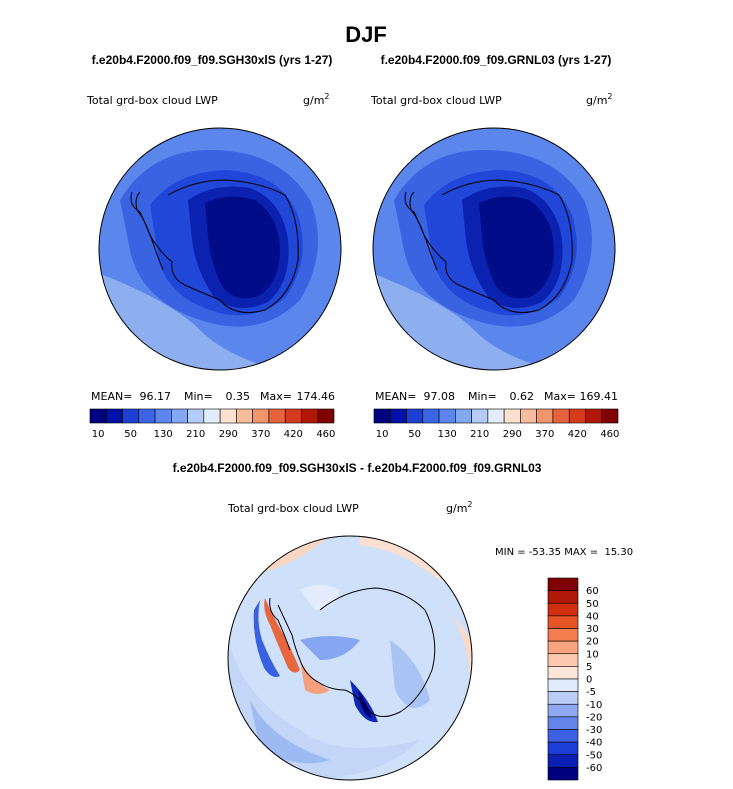 This screenshot has width=733, height=789. I want to click on diff-colorbar-tick-label: 30, so click(592, 629).